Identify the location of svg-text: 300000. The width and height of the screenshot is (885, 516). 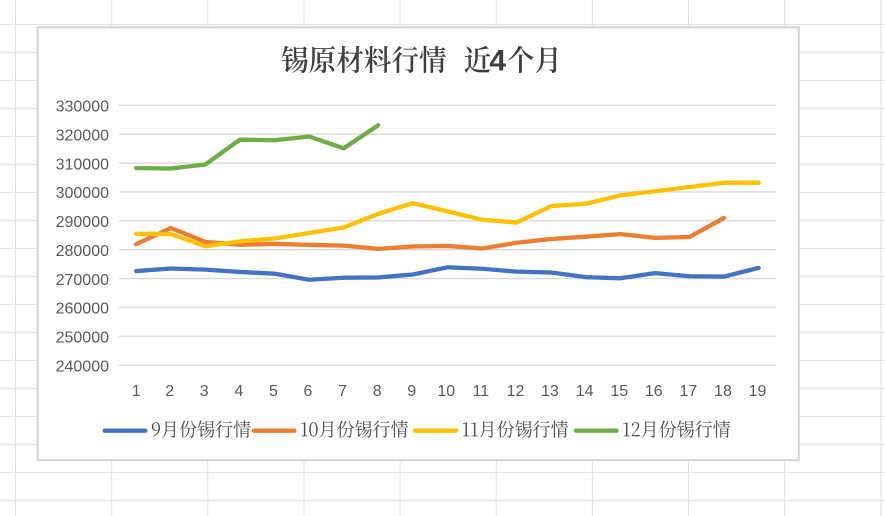
(82, 193).